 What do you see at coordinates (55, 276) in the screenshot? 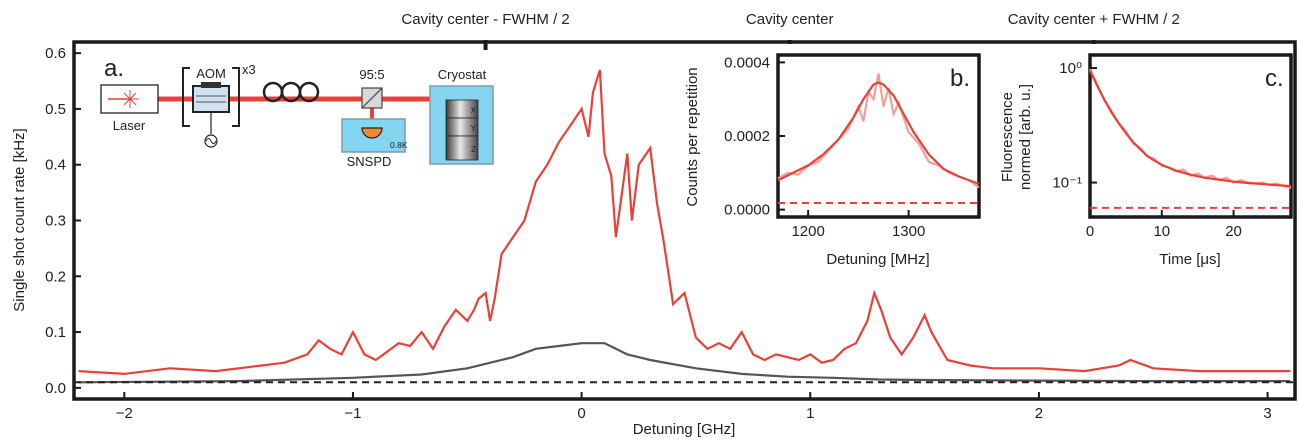
I see `main-y-tick-label: 0.2` at bounding box center [55, 276].